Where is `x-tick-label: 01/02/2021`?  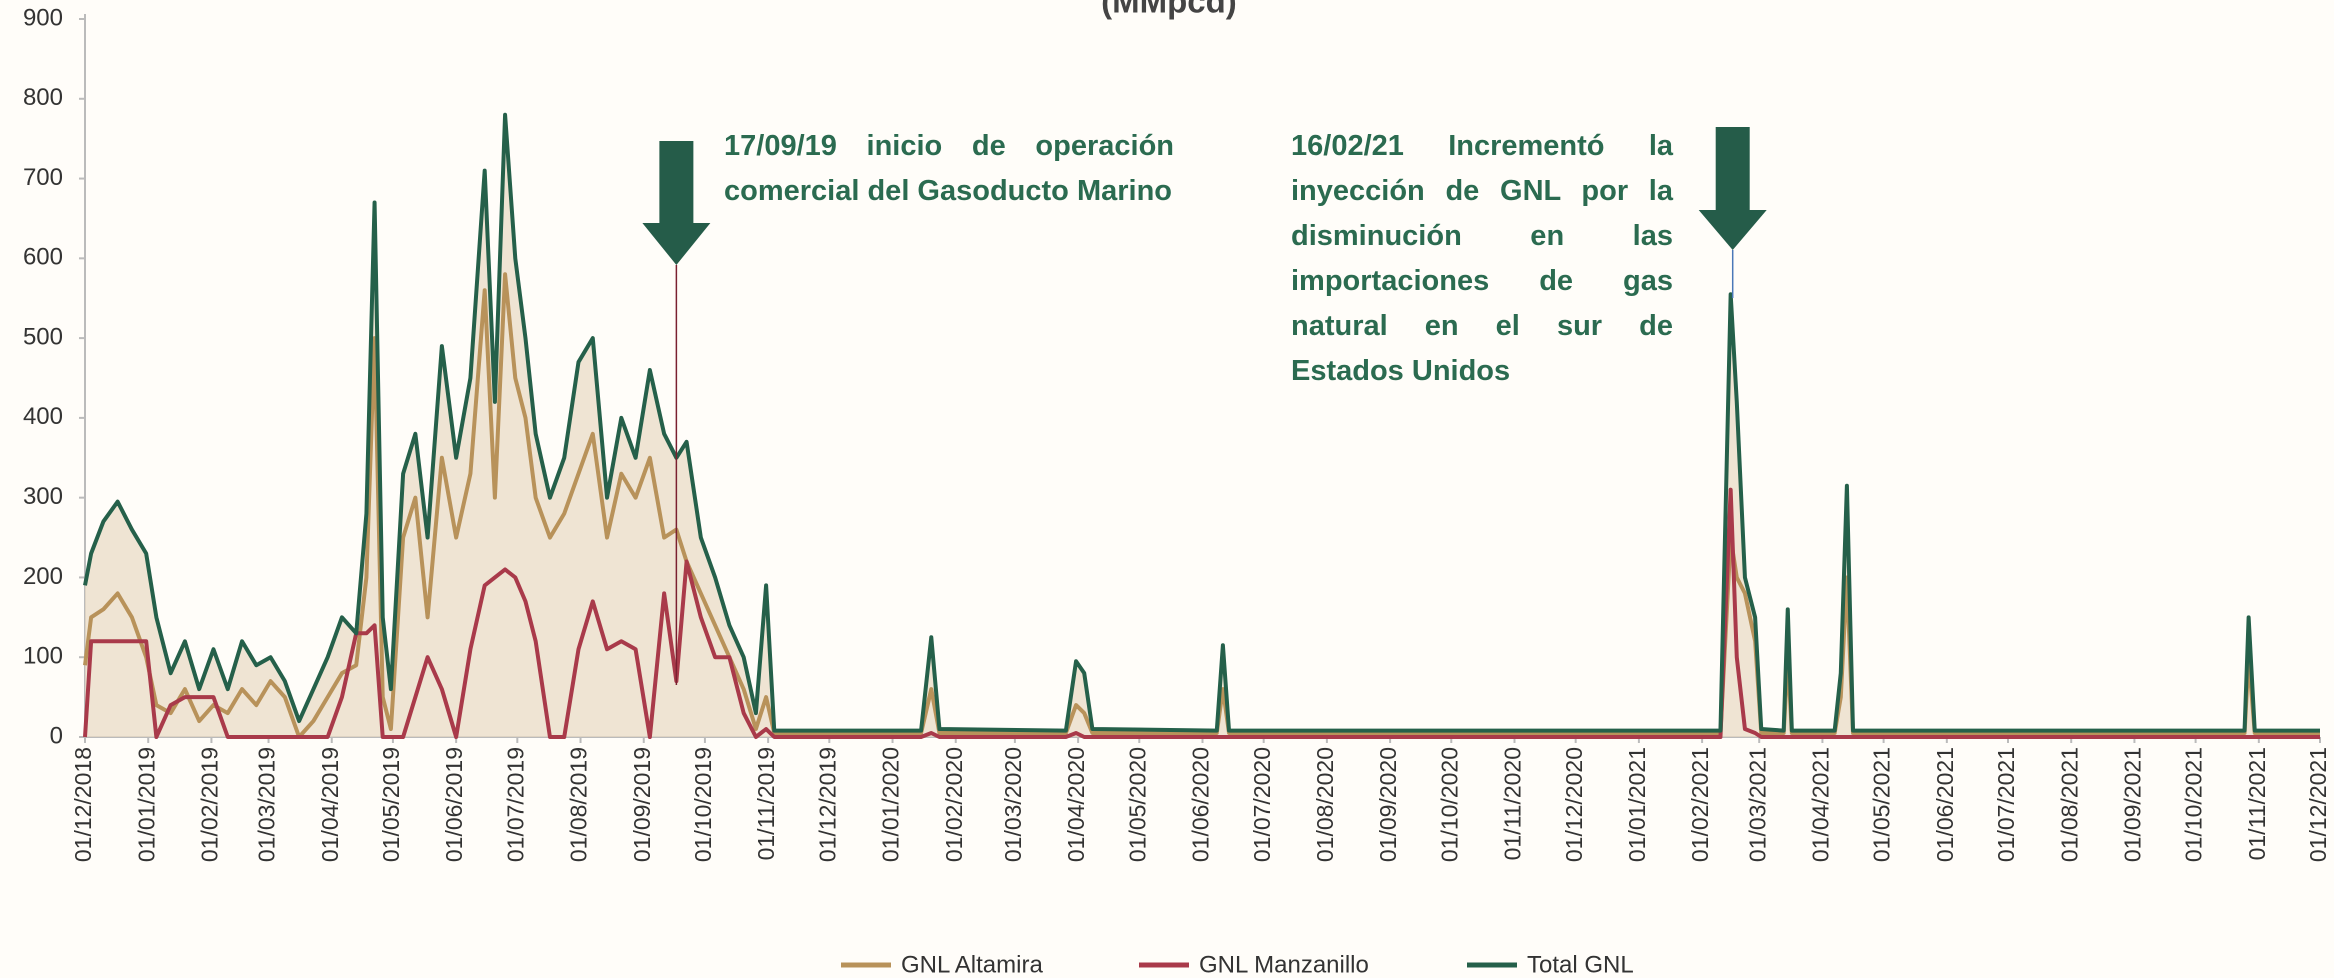
x-tick-label: 01/02/2021 is located at coordinates (1700, 804).